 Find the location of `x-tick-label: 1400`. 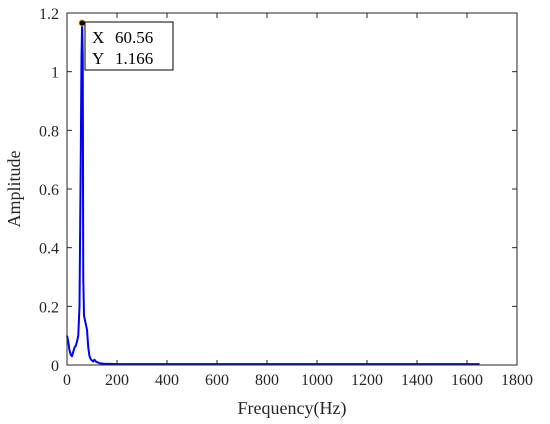

x-tick-label: 1400 is located at coordinates (417, 380).